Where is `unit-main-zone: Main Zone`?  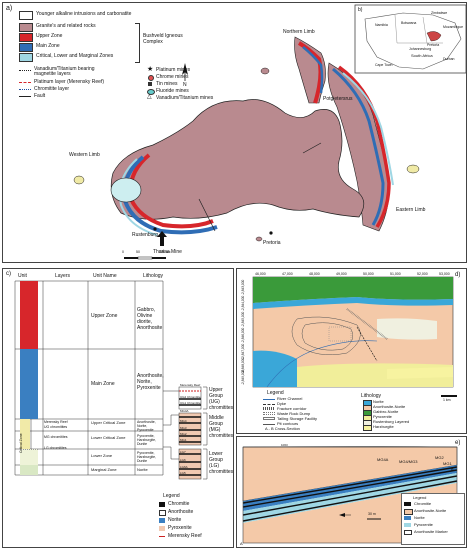 unit-main-zone: Main Zone is located at coordinates (103, 384).